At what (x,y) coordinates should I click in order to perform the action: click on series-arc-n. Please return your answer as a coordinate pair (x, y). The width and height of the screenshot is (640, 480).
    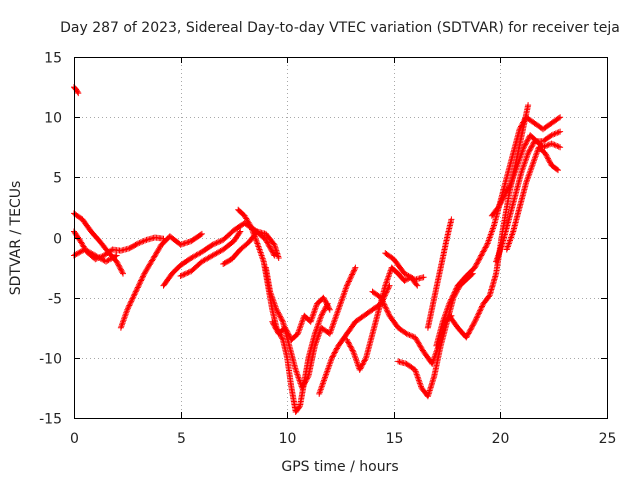
    Looking at the image, I should click on (404, 266).